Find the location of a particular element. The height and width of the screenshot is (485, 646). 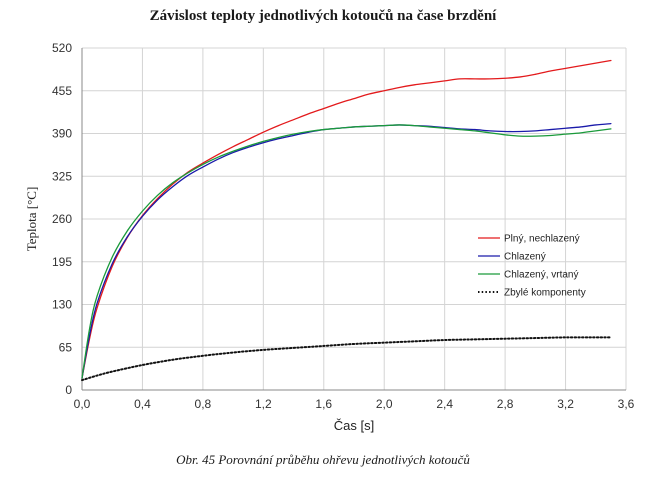

x-tick-label: 1,6 is located at coordinates (323, 404).